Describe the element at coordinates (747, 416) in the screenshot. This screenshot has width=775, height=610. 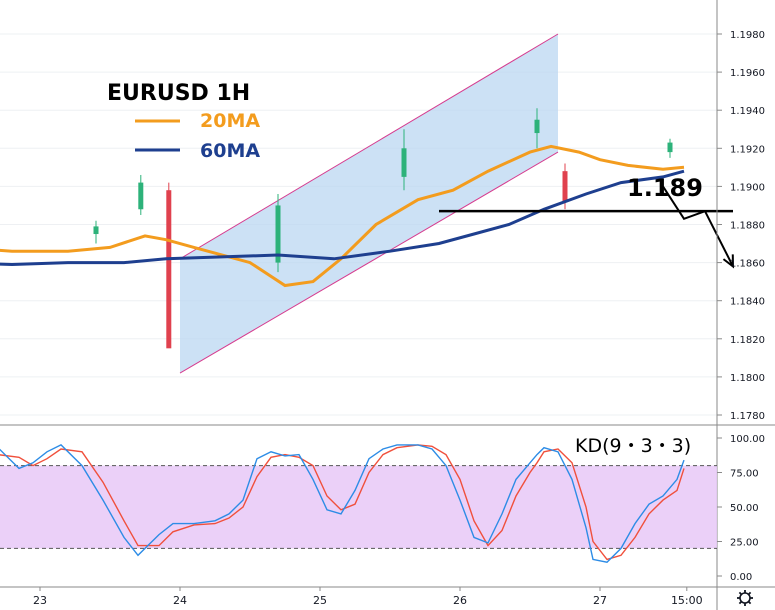
I see `price-tick-label: 1.1780` at that location.